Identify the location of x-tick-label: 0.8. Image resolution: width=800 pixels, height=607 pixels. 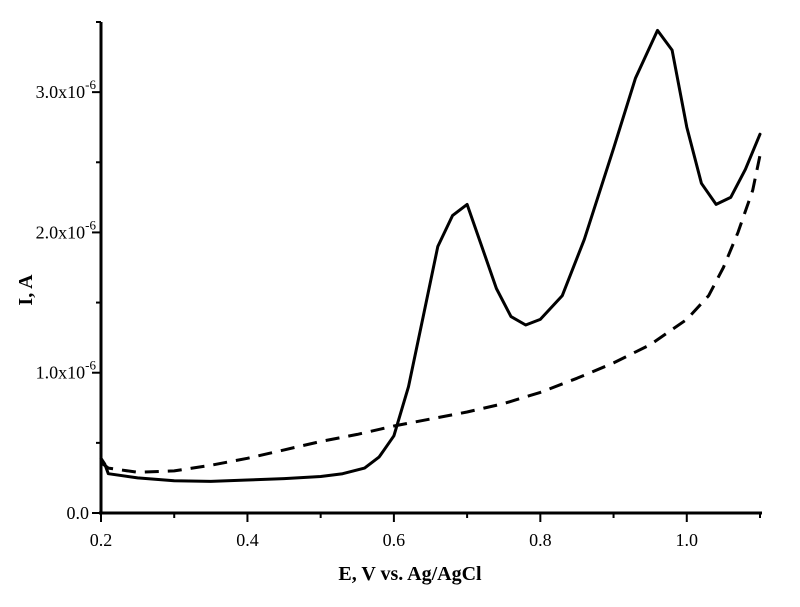
(540, 540).